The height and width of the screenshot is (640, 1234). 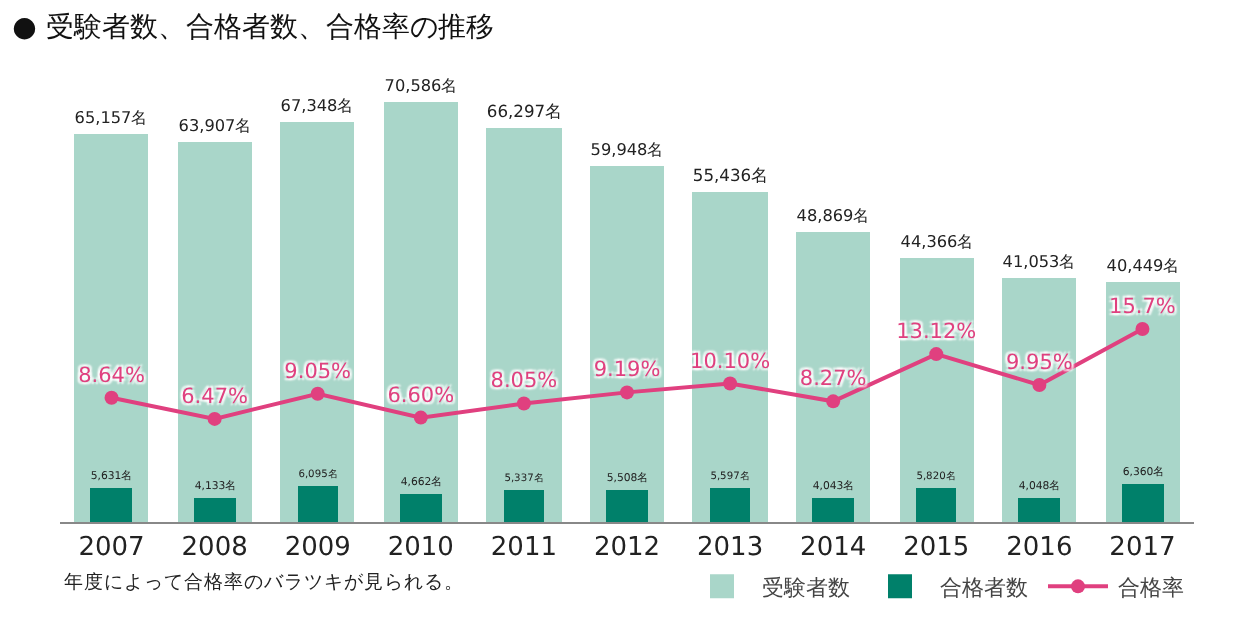 I want to click on data-label: 63,907名, so click(x=215, y=125).